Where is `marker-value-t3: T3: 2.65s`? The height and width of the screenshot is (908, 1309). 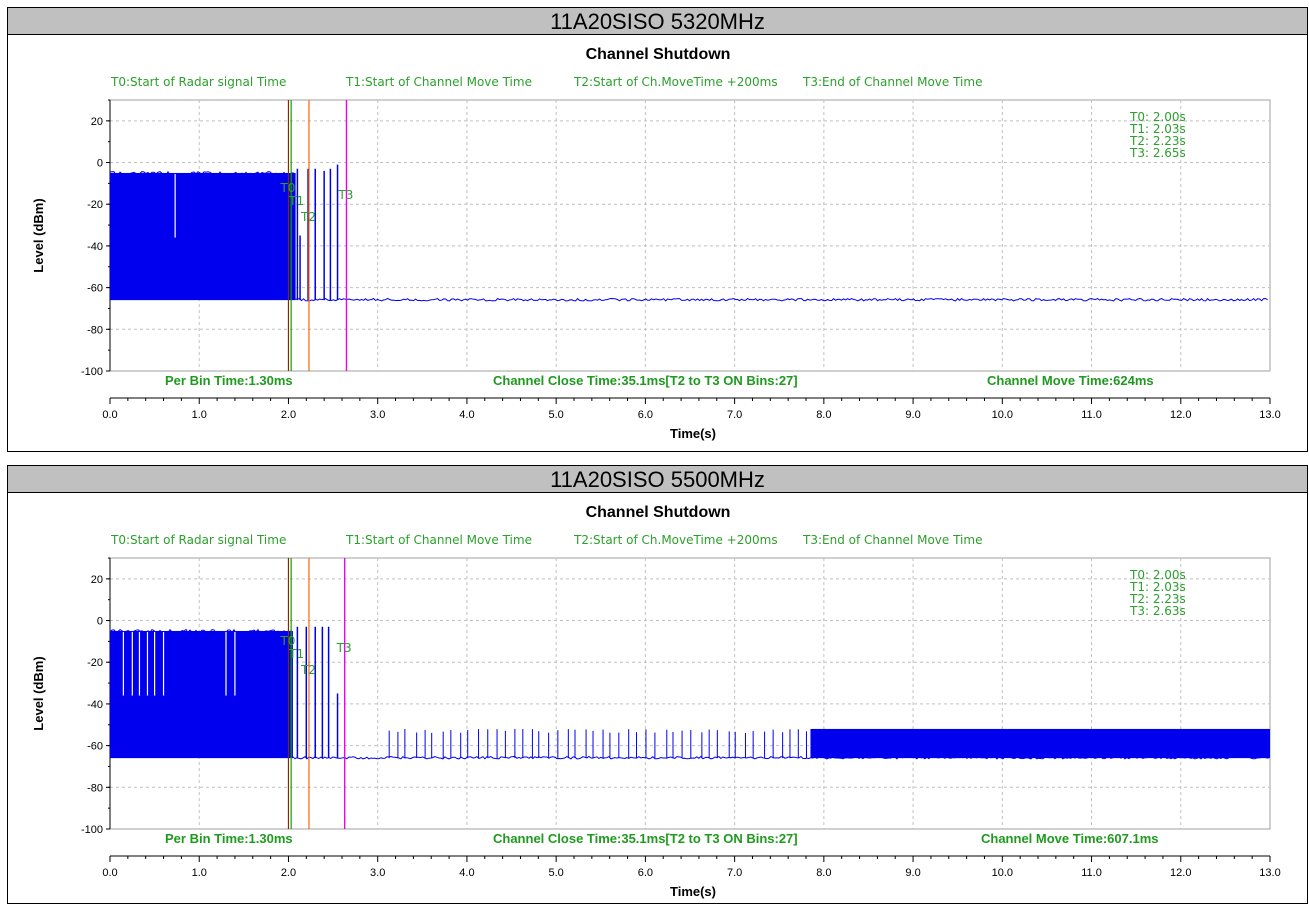
marker-value-t3: T3: 2.65s is located at coordinates (1157, 153).